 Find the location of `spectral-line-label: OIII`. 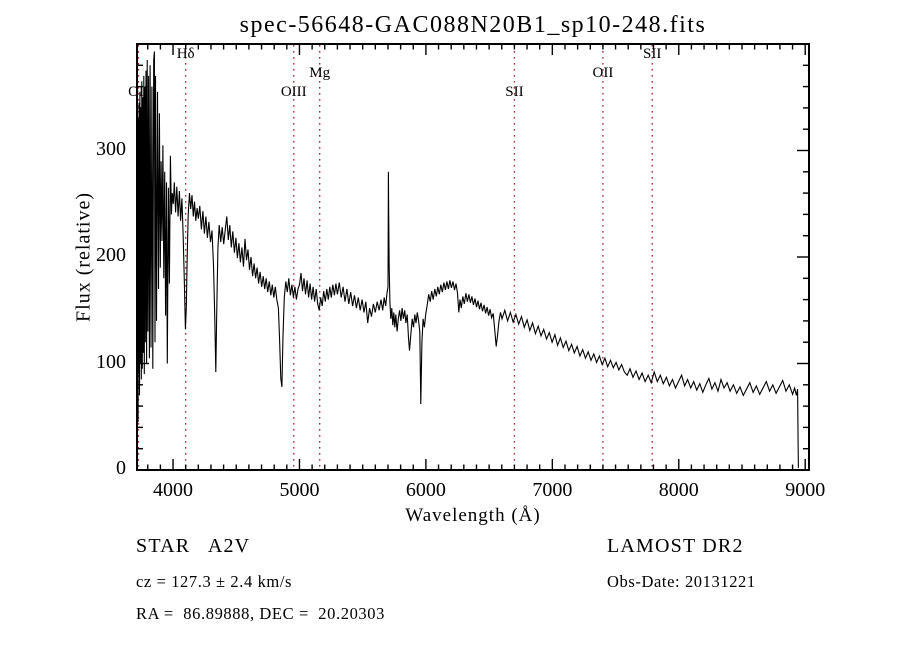

spectral-line-label: OIII is located at coordinates (293, 92).